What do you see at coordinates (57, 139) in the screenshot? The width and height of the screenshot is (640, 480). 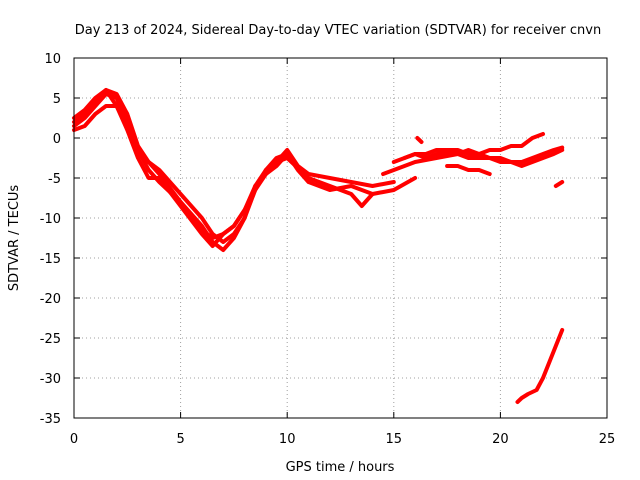 I see `y-tick-label: 0` at bounding box center [57, 139].